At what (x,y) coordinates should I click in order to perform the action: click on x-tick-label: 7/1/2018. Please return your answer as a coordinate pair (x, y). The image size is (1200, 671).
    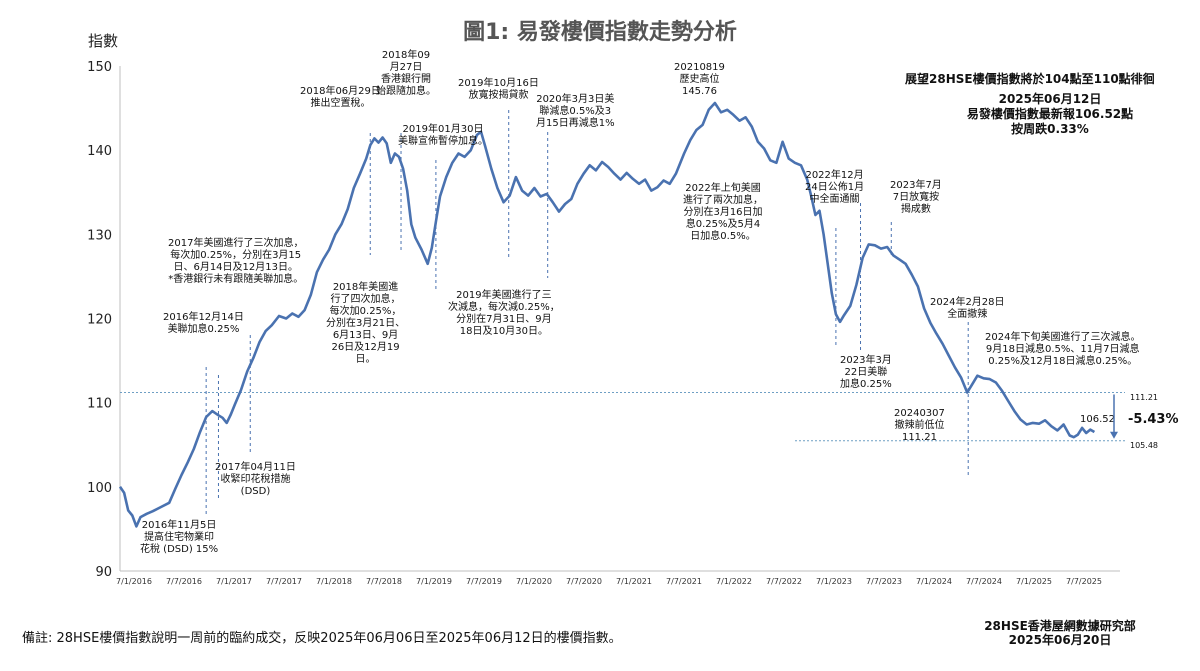
    Looking at the image, I should click on (334, 581).